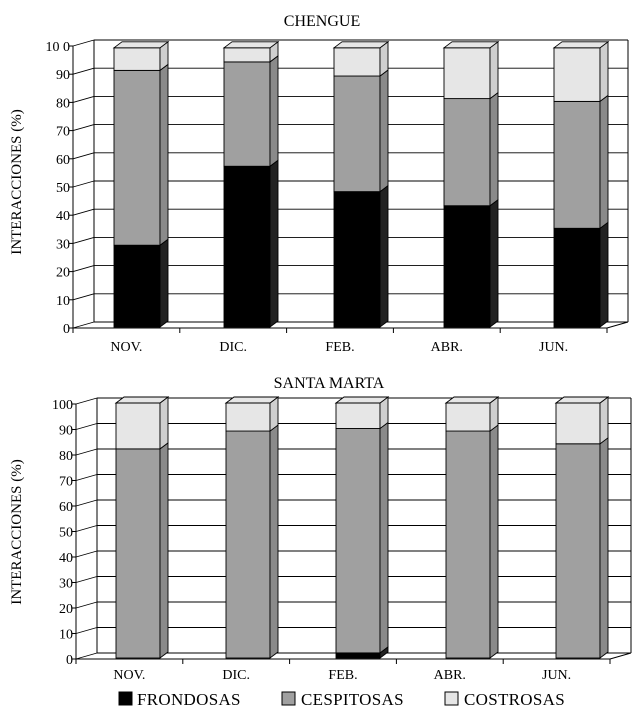 The image size is (641, 709). I want to click on chart-1-y-tick-label: 90, so click(63, 75).